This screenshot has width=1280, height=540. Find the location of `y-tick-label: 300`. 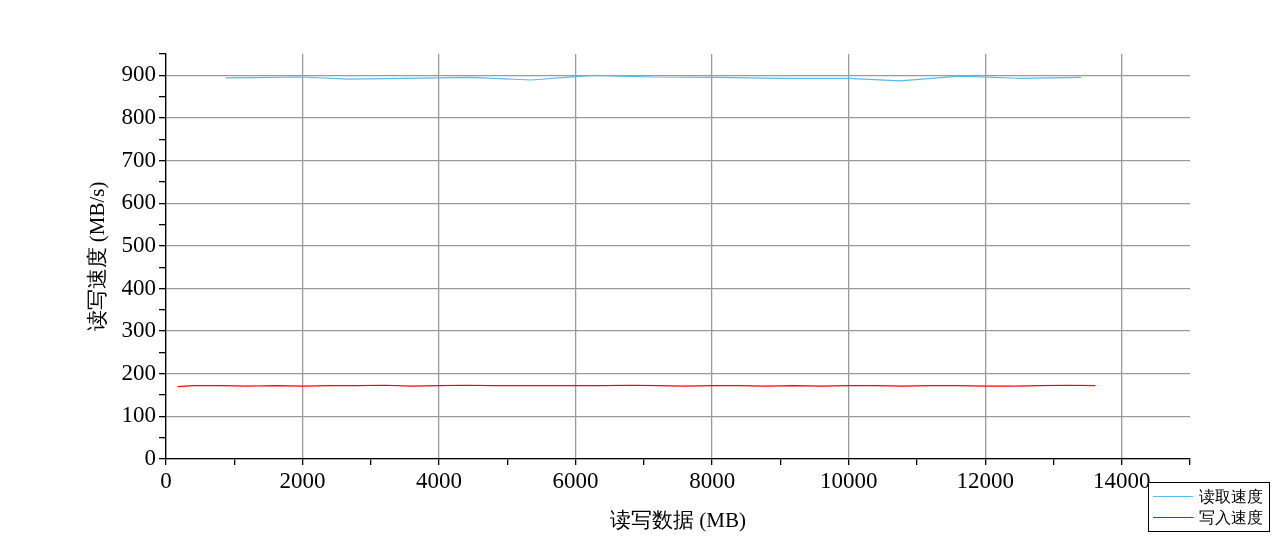

y-tick-label: 300 is located at coordinates (138, 330).